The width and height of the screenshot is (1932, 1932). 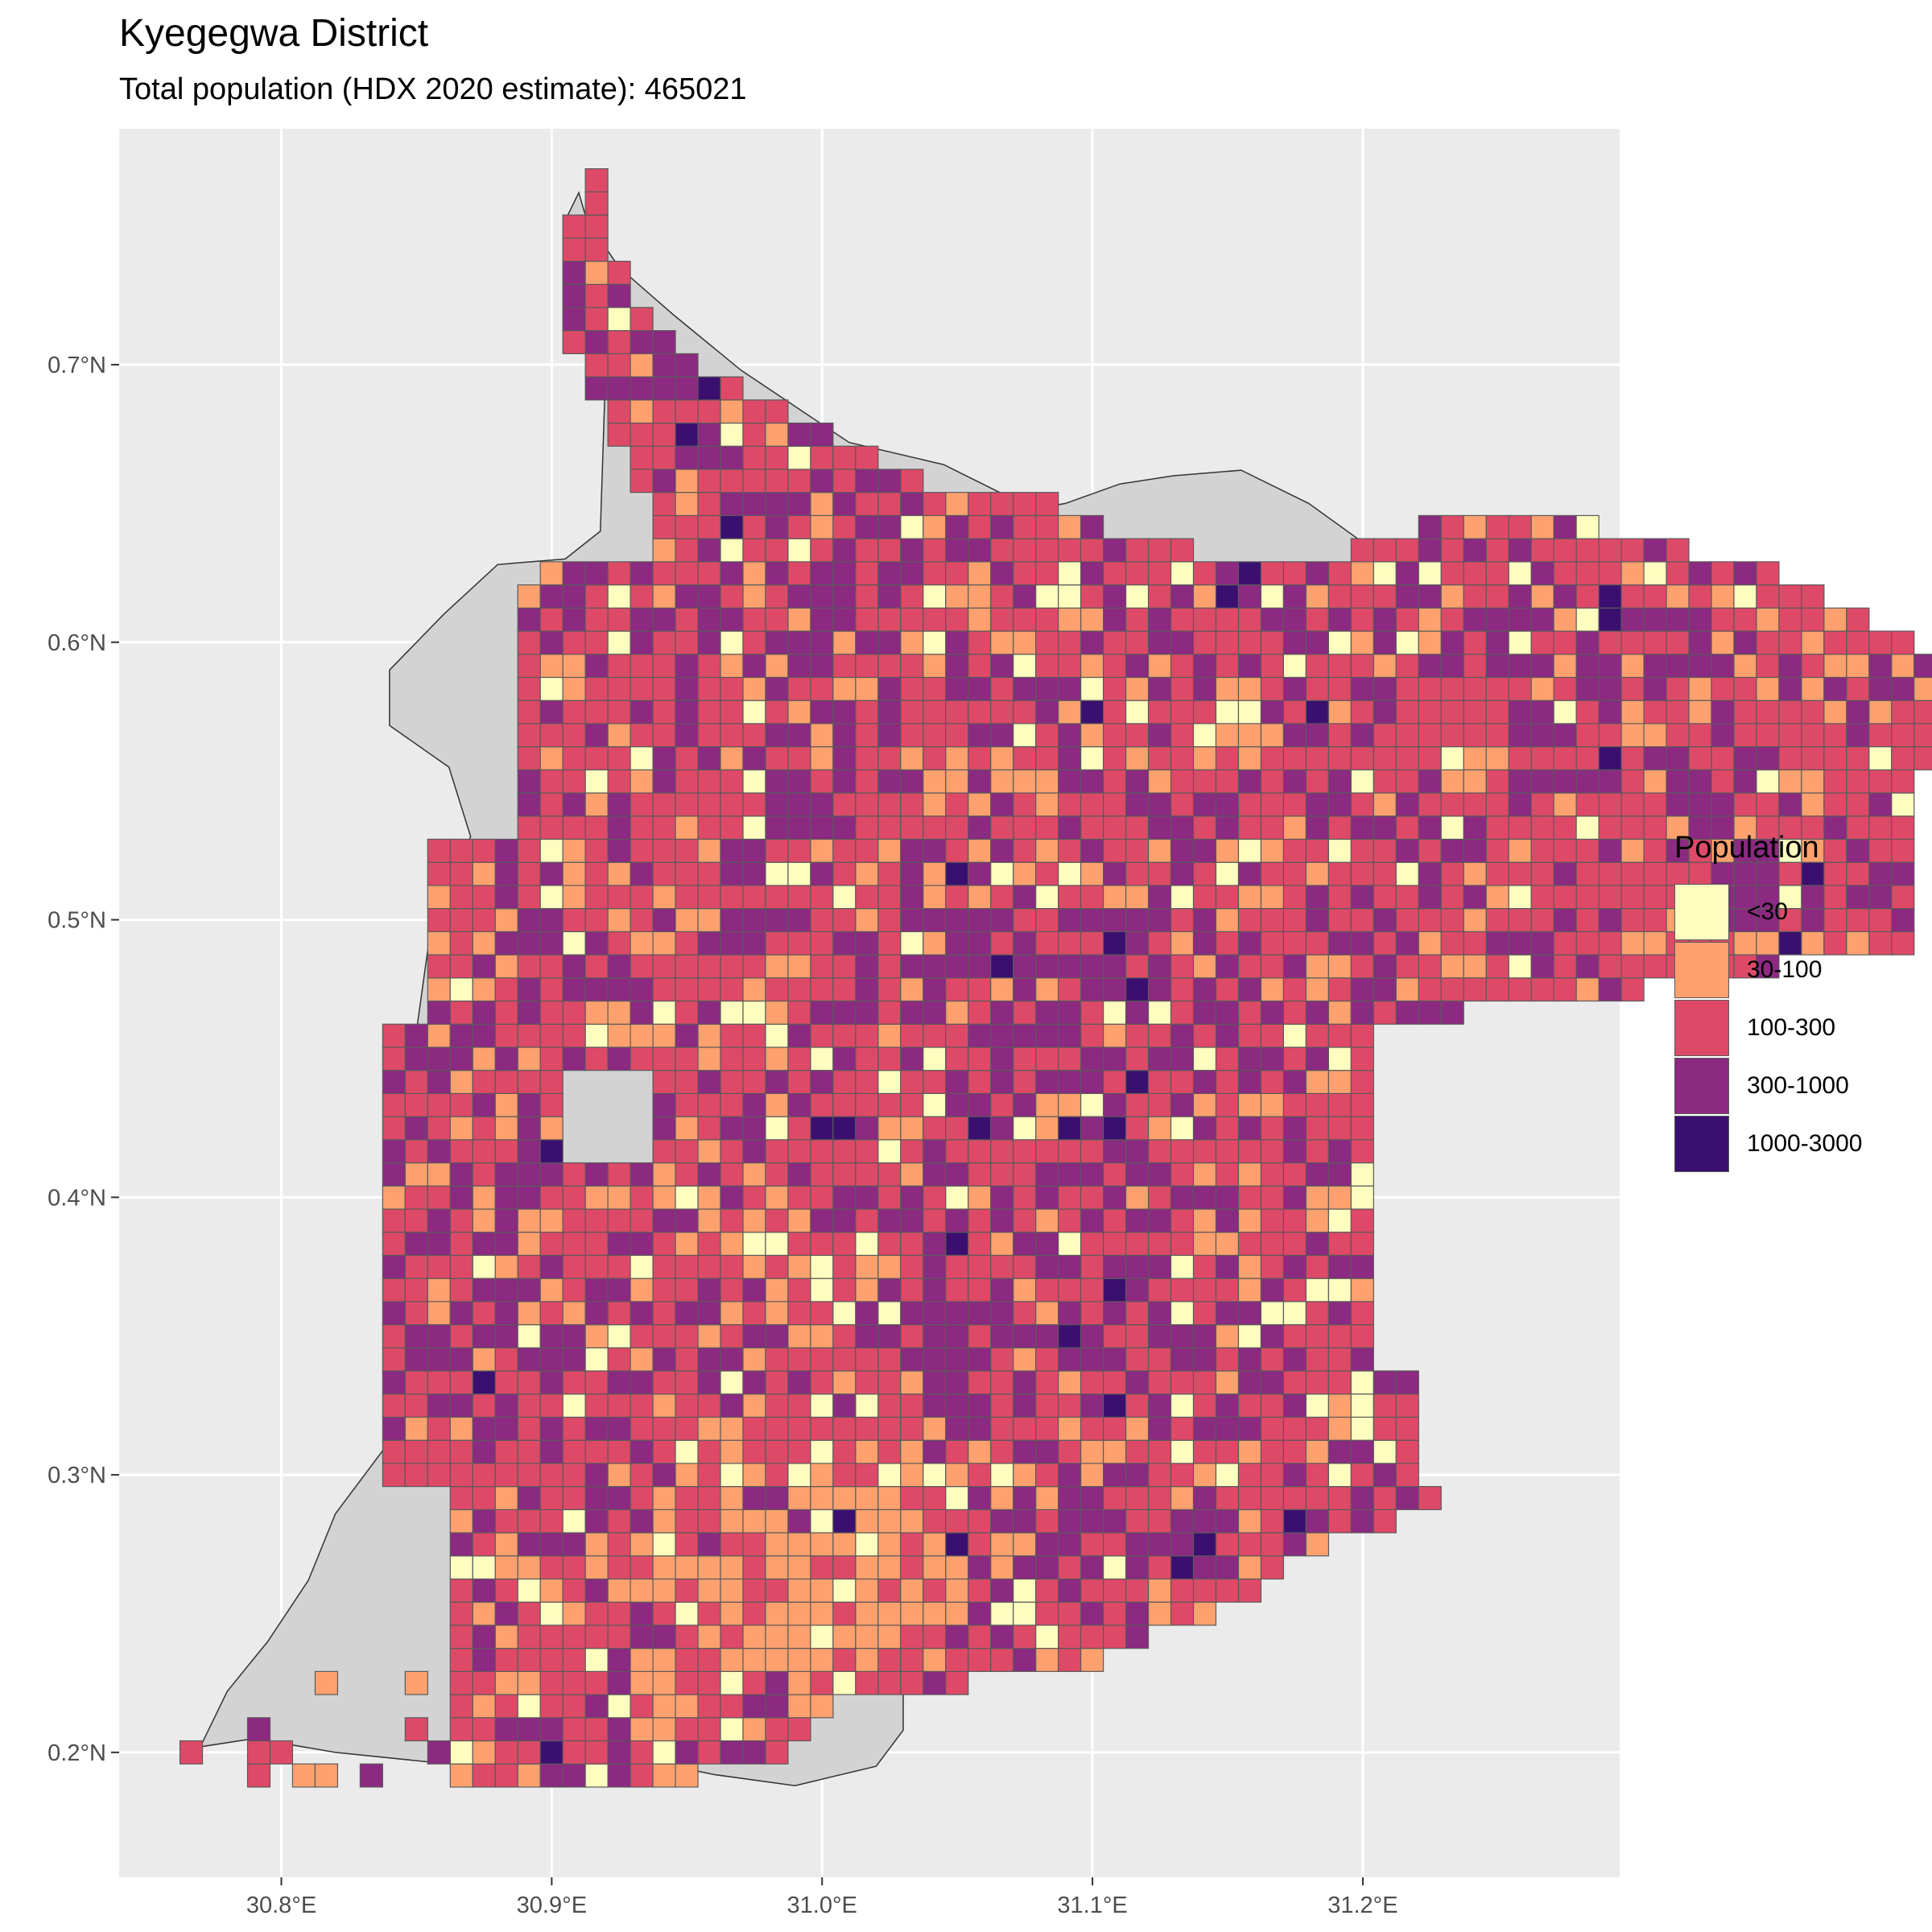 I want to click on legend-swatch, so click(x=1701, y=912).